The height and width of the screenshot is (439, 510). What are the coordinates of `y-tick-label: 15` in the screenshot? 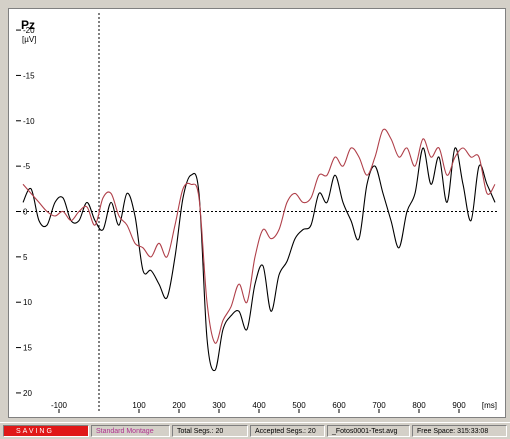 It's located at (27, 348).